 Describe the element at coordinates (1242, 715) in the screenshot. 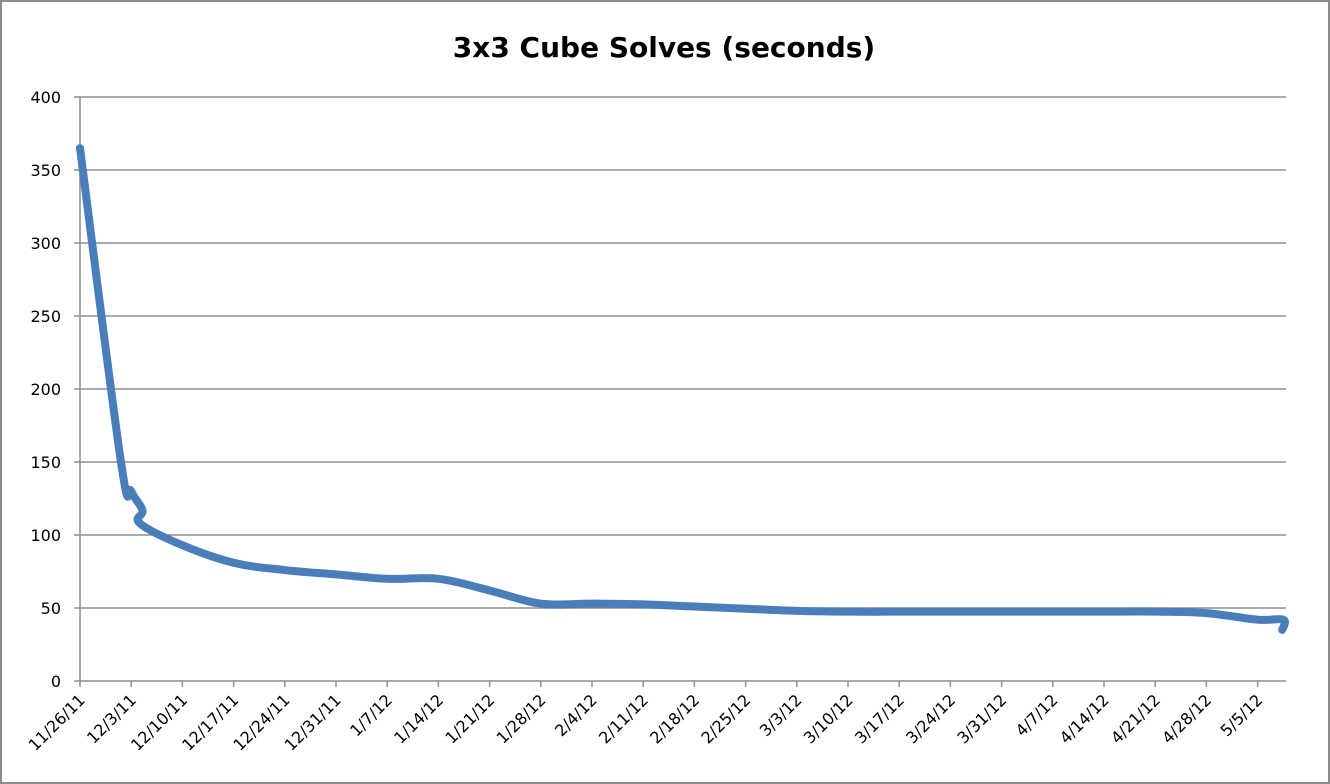

I see `x-tick-label: 5/5/12` at that location.